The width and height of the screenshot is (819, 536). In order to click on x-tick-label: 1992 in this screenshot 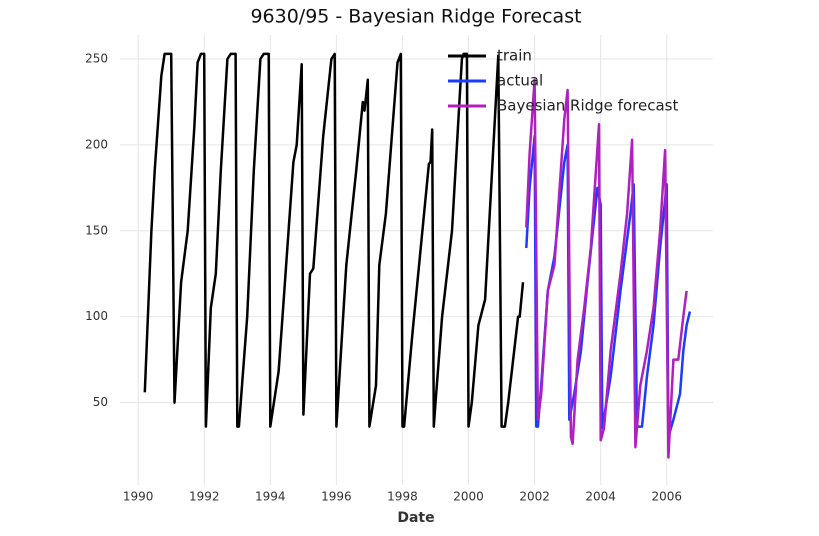, I will do `click(204, 497)`.